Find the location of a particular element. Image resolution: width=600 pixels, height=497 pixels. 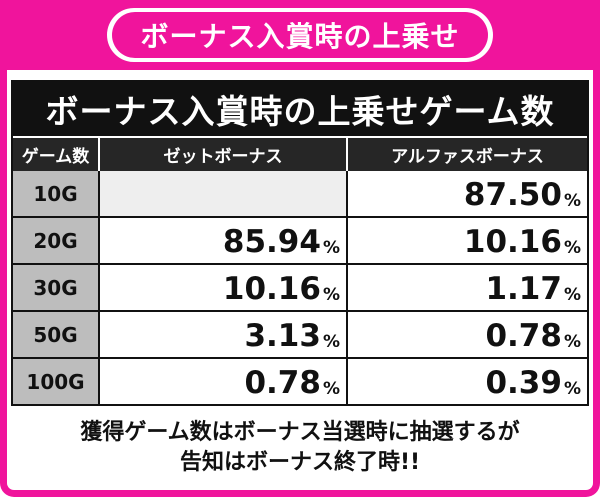

footnote: 獲得ゲーム数はボーナス当選時に抽選するが 告知はボーナス終了時!! is located at coordinates (300, 448).